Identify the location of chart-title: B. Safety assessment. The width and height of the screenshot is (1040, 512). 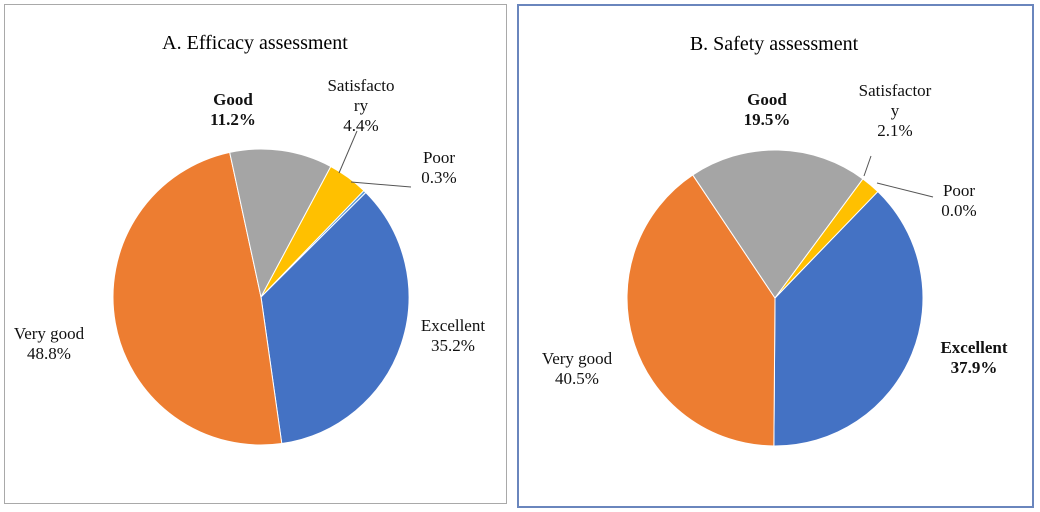
(774, 44).